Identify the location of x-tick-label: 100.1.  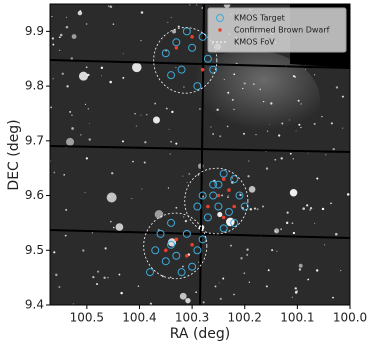
(297, 318).